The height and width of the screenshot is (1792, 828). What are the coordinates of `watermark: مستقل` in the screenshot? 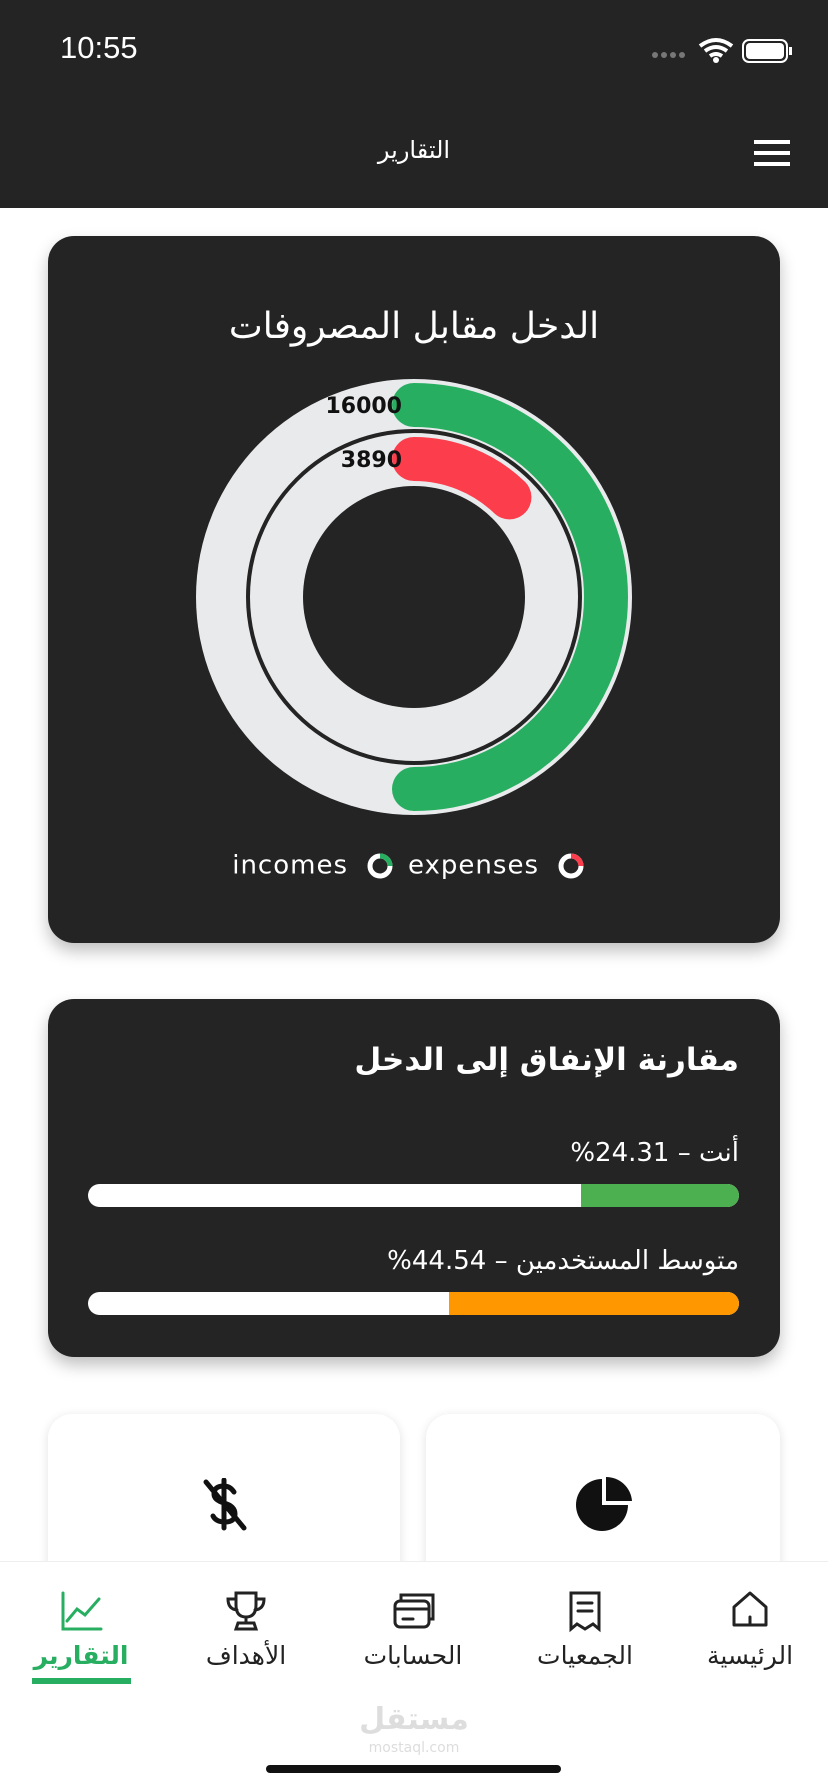 It's located at (414, 1719).